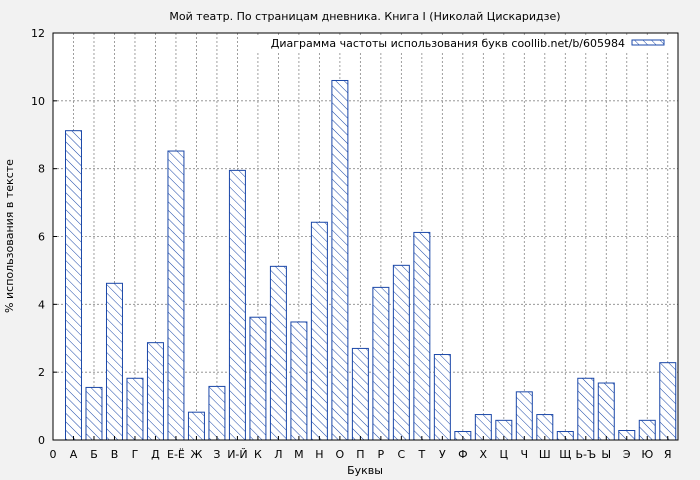  I want to click on x-tick-label: Х, so click(484, 454).